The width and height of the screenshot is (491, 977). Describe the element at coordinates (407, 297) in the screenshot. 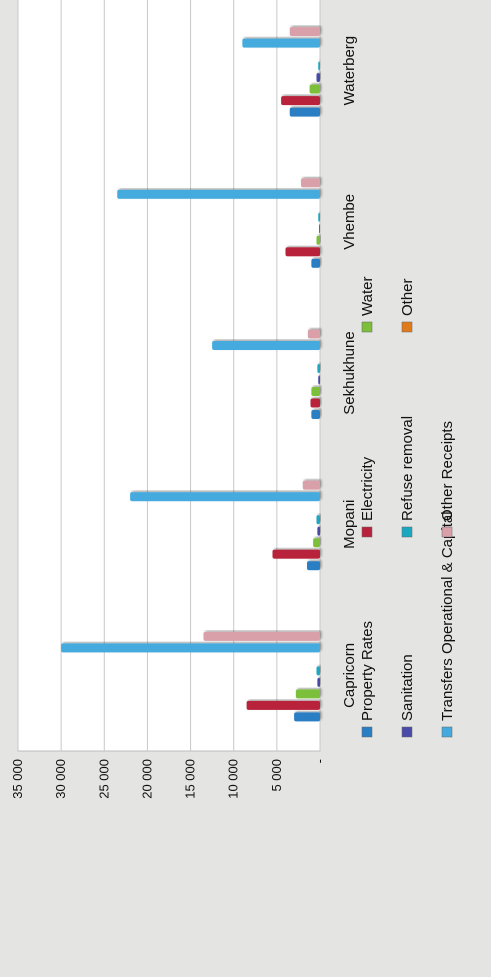

I see `legend-label: Other` at that location.